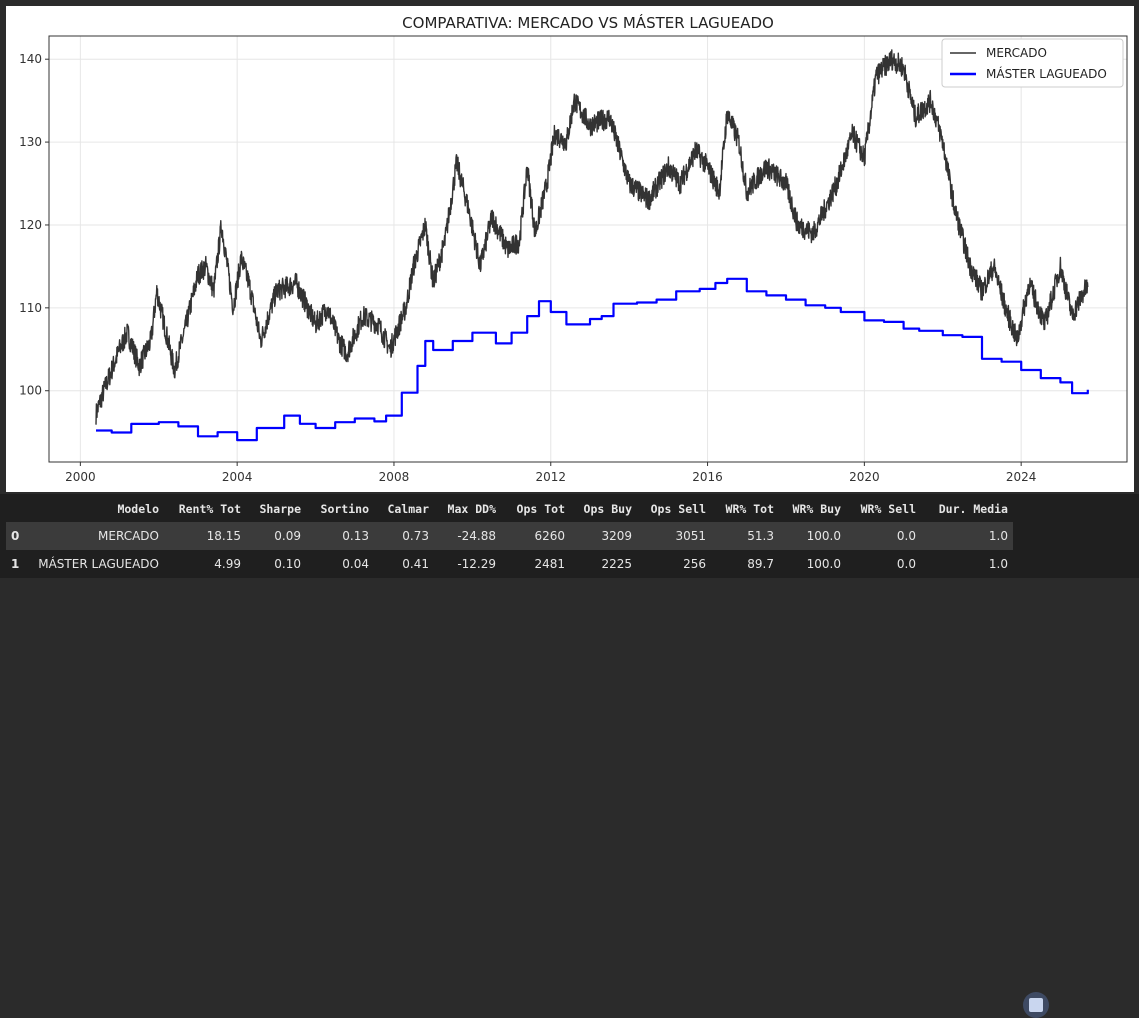  Describe the element at coordinates (616, 564) in the screenshot. I see `table-cell: 2225` at that location.